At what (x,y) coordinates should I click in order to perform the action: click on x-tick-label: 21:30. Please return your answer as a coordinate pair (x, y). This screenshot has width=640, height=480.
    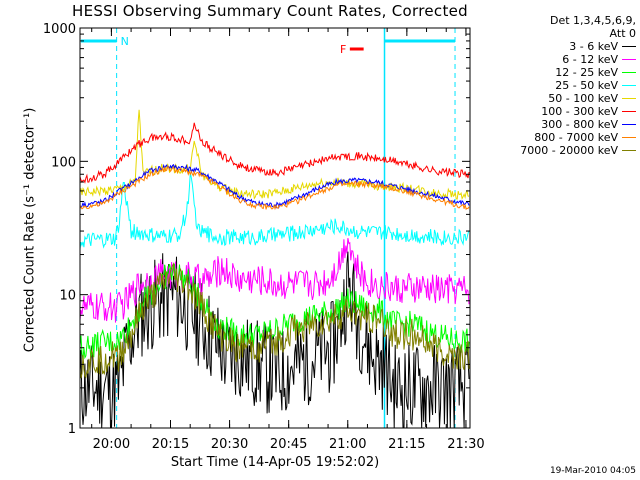
    Looking at the image, I should click on (465, 444).